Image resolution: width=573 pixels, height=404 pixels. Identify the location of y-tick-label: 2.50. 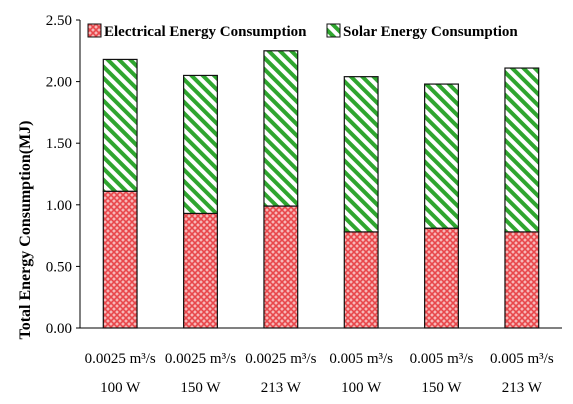
(59, 21).